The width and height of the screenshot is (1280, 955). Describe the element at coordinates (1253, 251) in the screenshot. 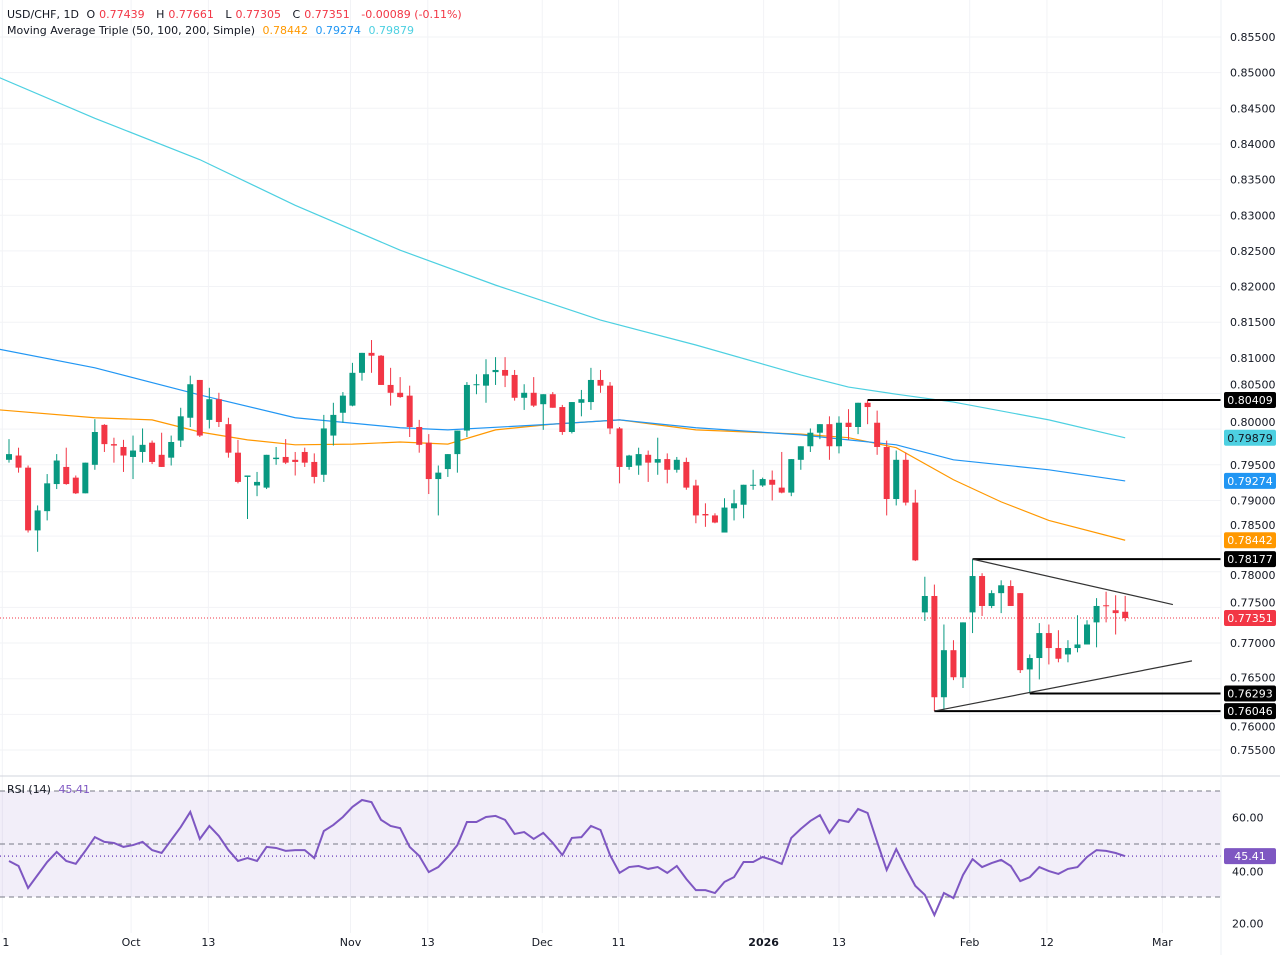

I see `price-tick-label: 0.82500` at that location.